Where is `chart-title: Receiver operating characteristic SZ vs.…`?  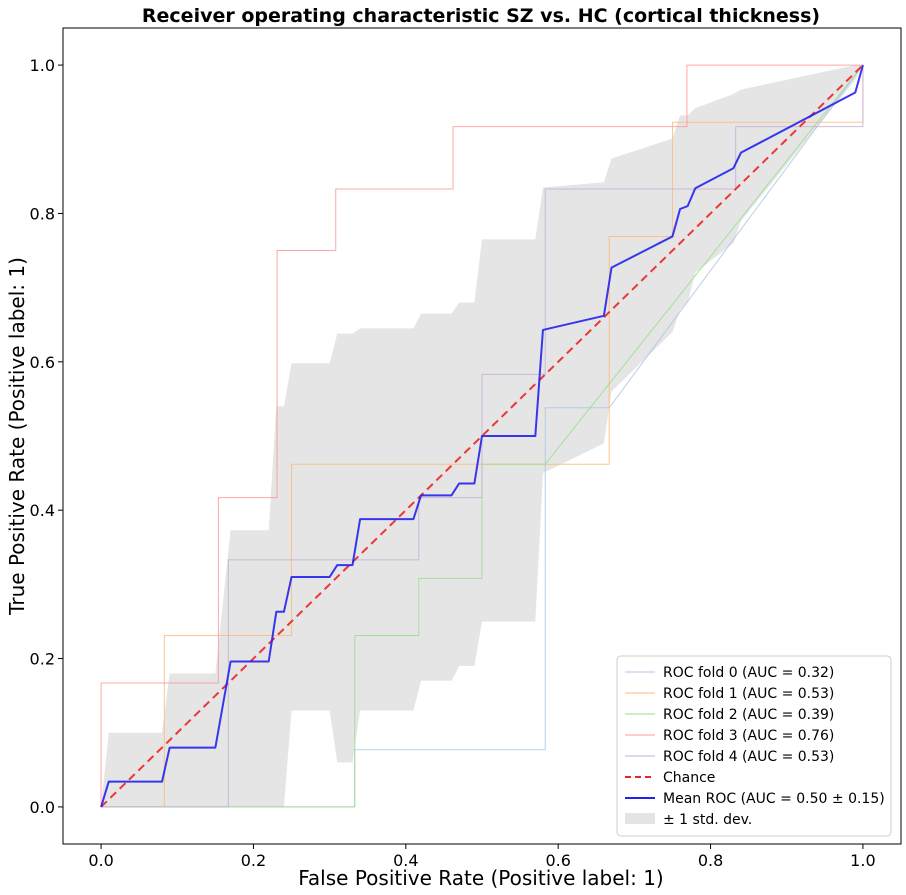 chart-title: Receiver operating characteristic SZ vs.… is located at coordinates (481, 16).